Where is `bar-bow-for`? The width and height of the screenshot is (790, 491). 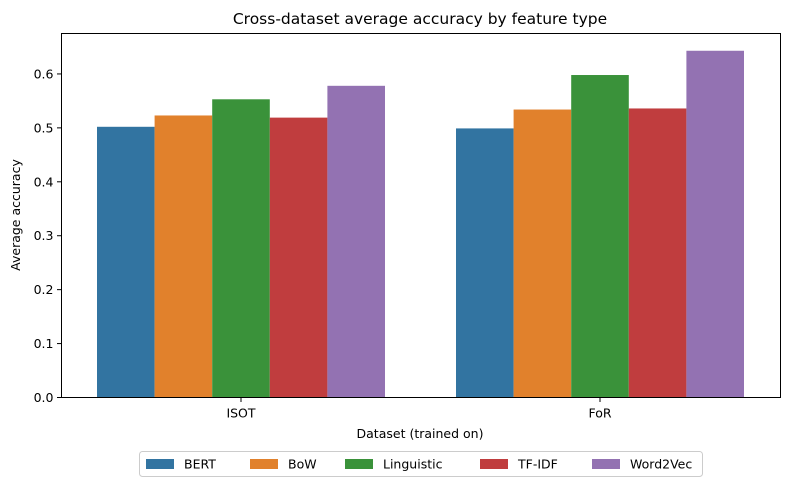 bar-bow-for is located at coordinates (542, 253).